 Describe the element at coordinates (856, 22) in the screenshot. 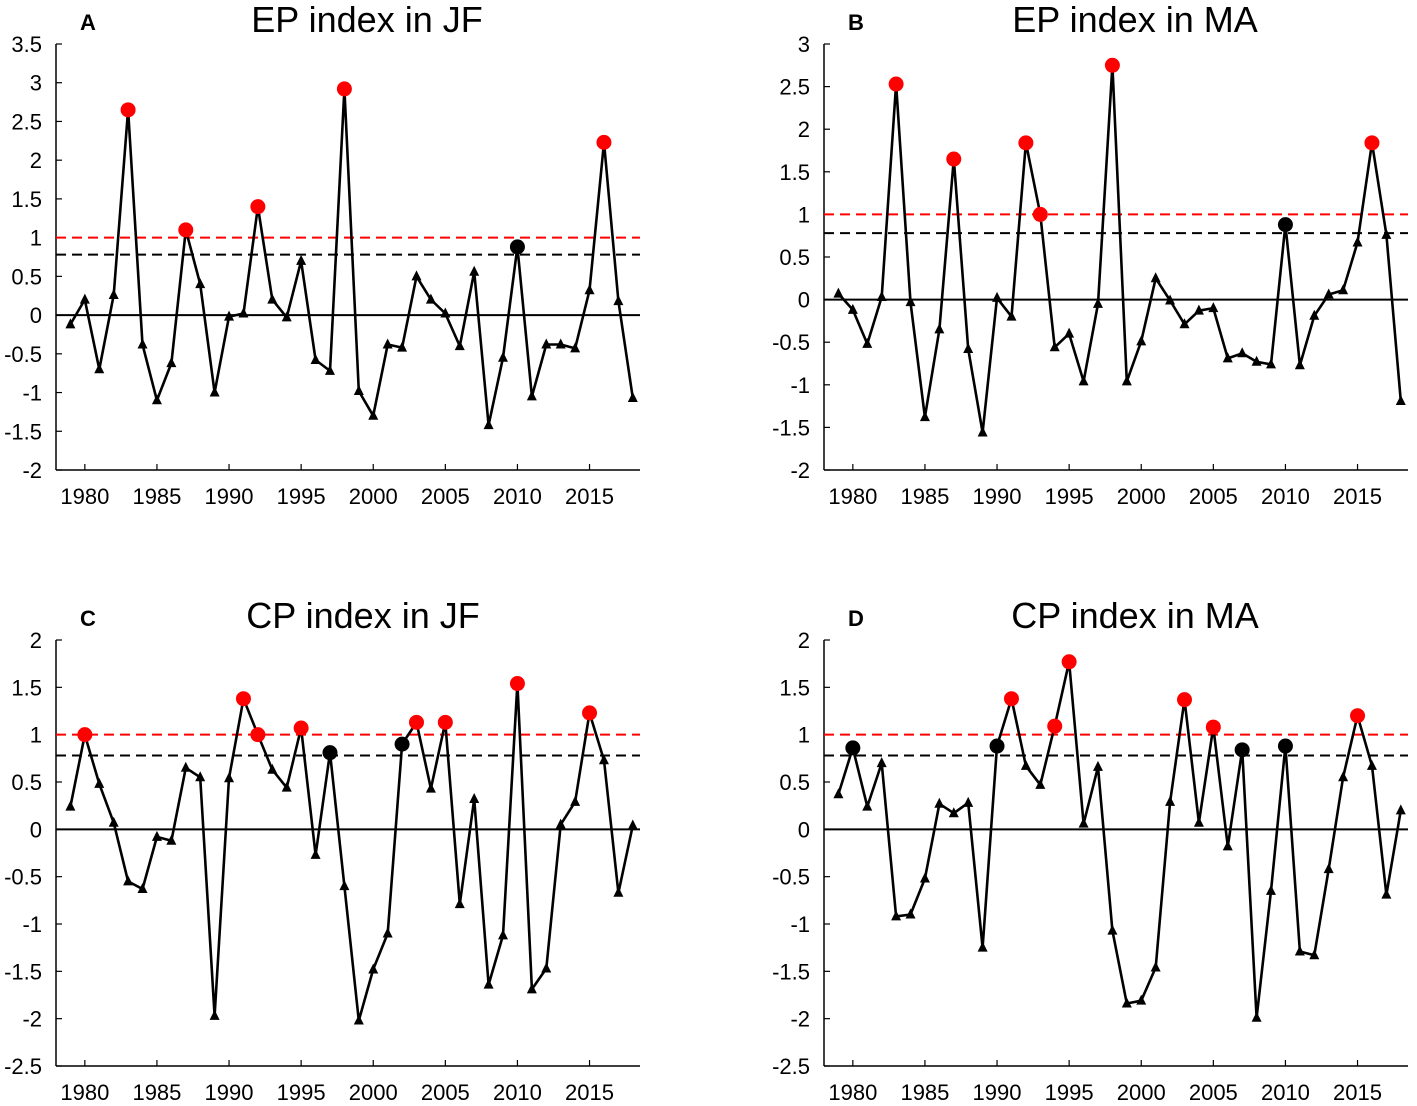

I see `panel-letter: B` at that location.